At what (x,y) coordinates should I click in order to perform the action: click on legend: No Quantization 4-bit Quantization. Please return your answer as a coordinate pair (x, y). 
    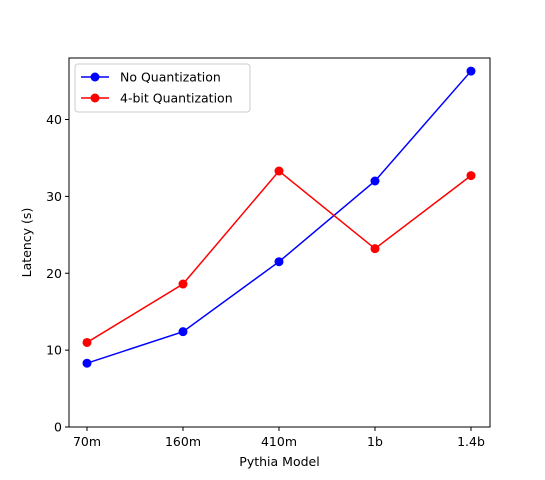
    Looking at the image, I should click on (162, 88).